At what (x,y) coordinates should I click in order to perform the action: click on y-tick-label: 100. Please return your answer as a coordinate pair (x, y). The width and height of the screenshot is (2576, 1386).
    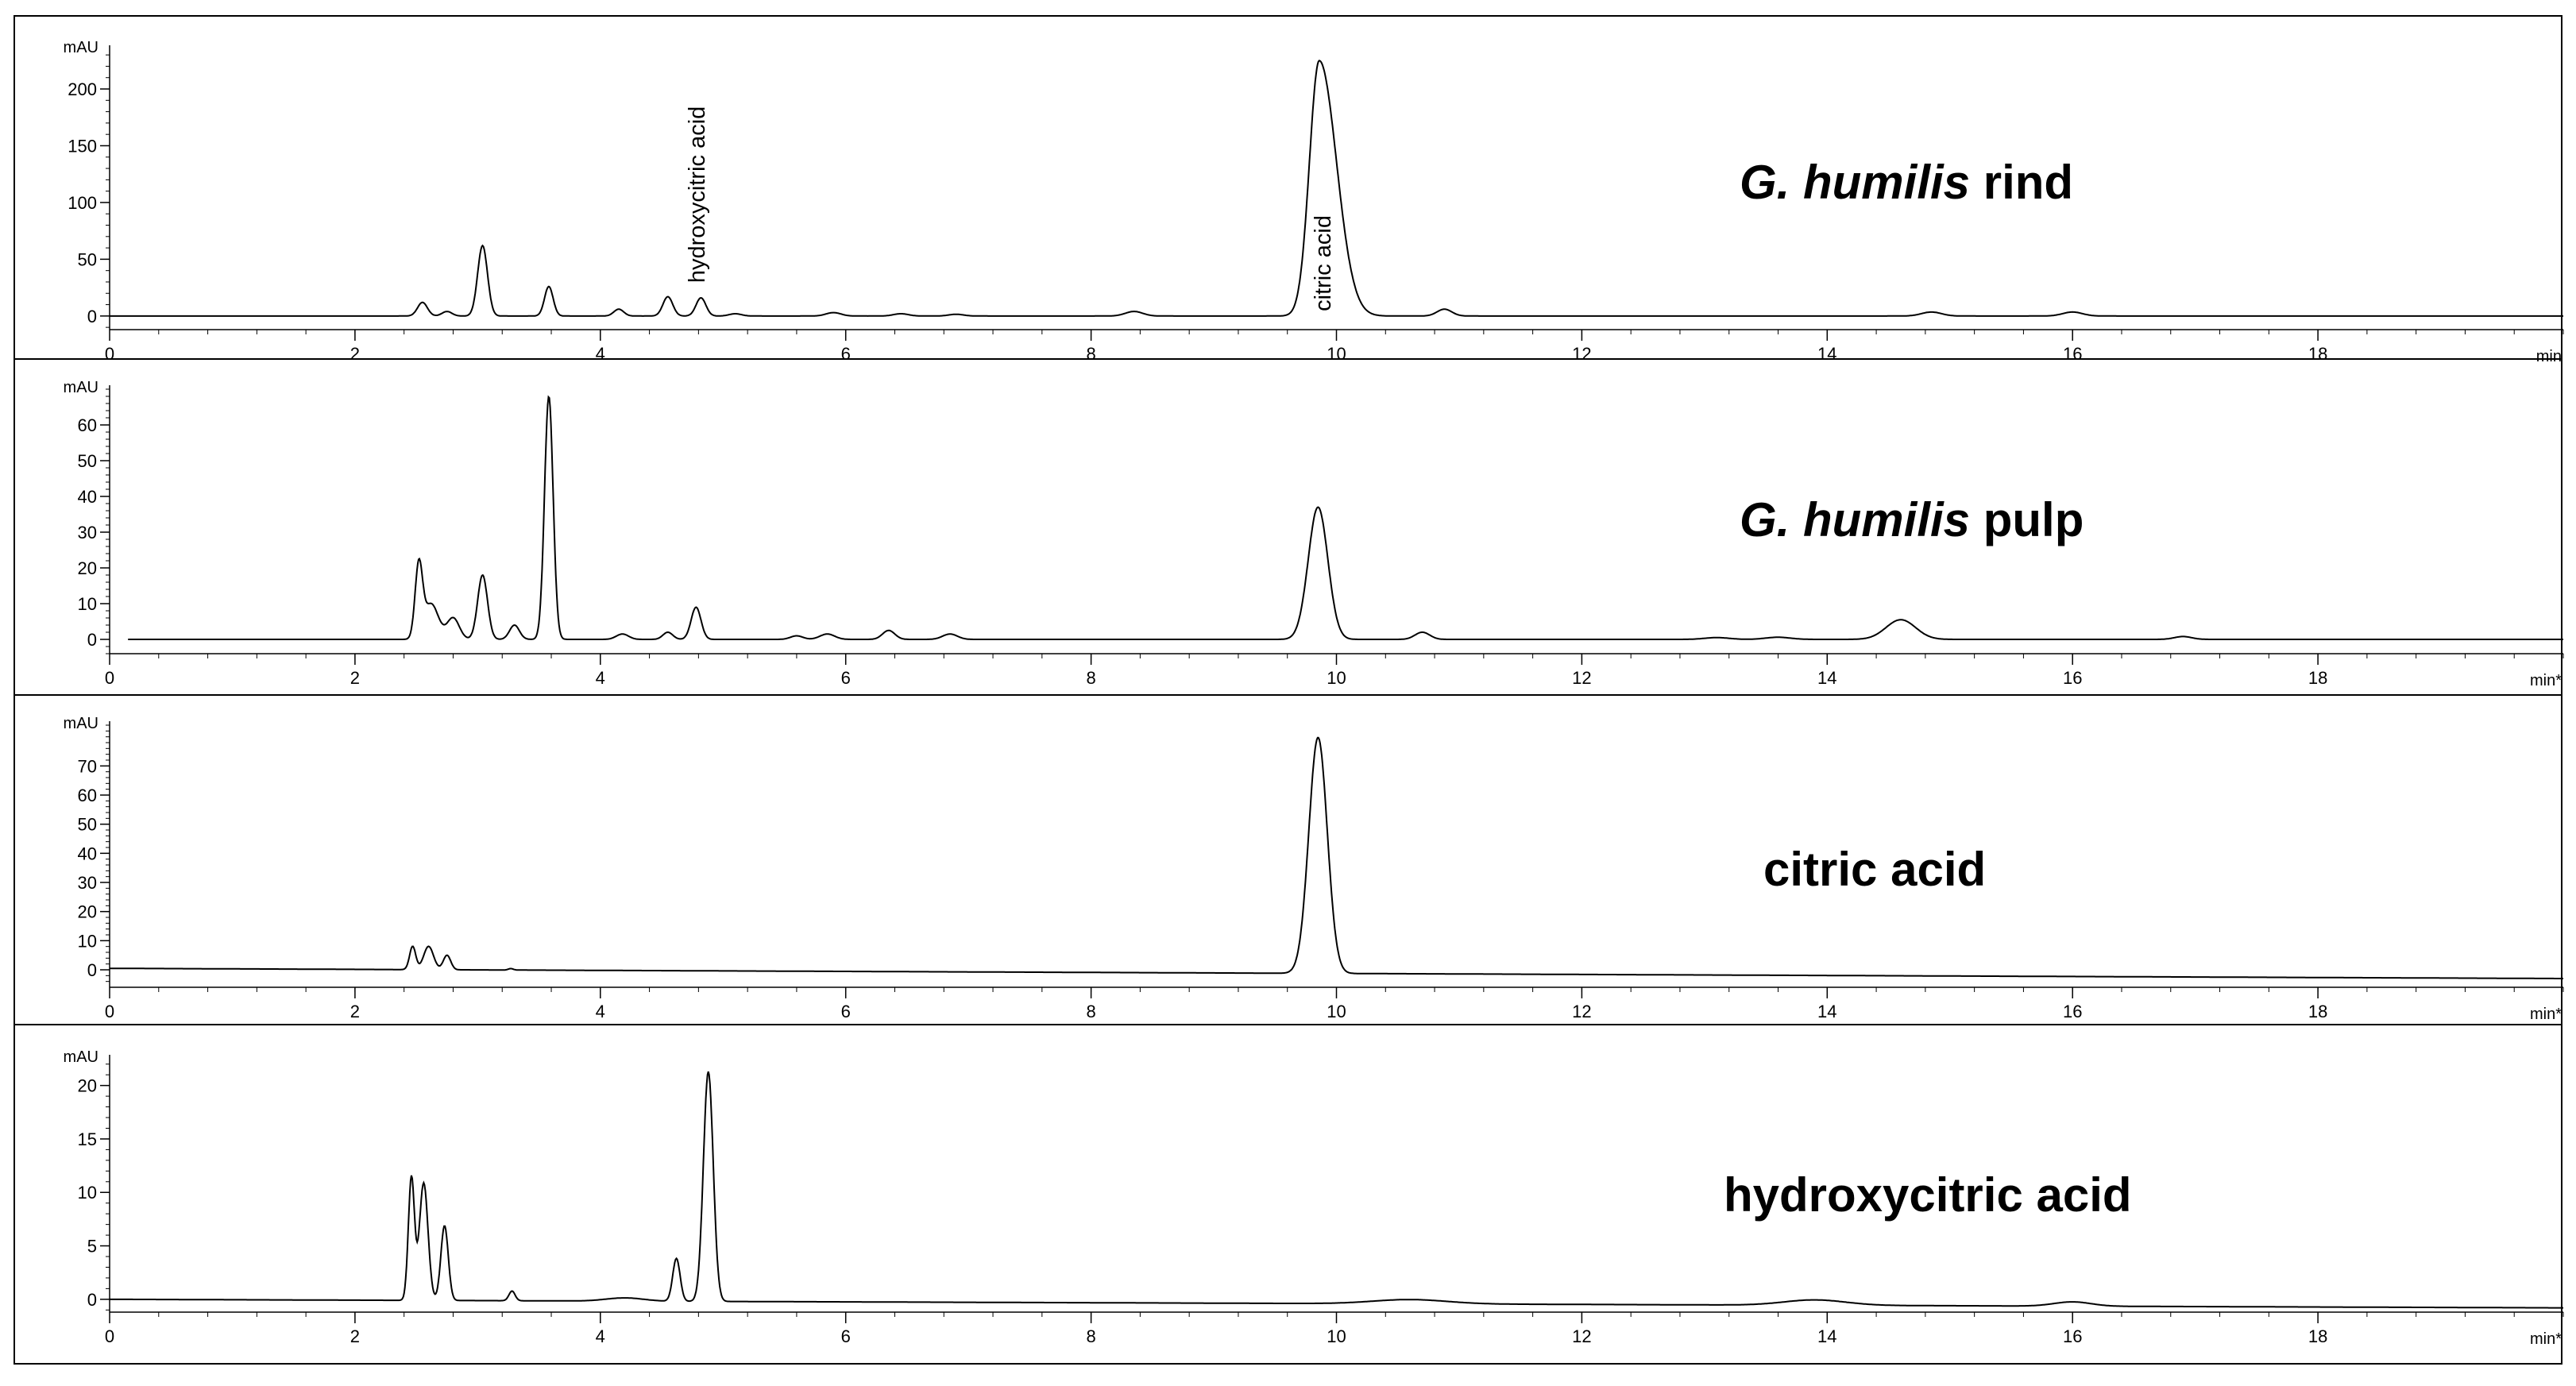
    Looking at the image, I should click on (82, 203).